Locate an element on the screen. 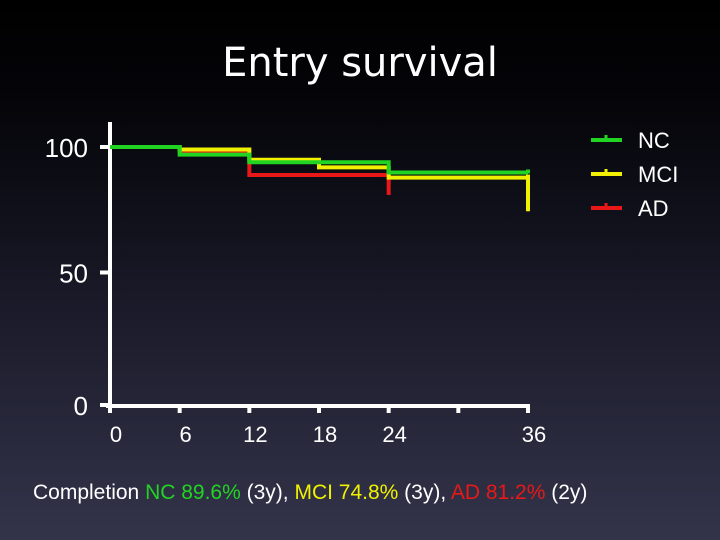 The image size is (720, 540). x-tick-label: 24 is located at coordinates (394, 434).